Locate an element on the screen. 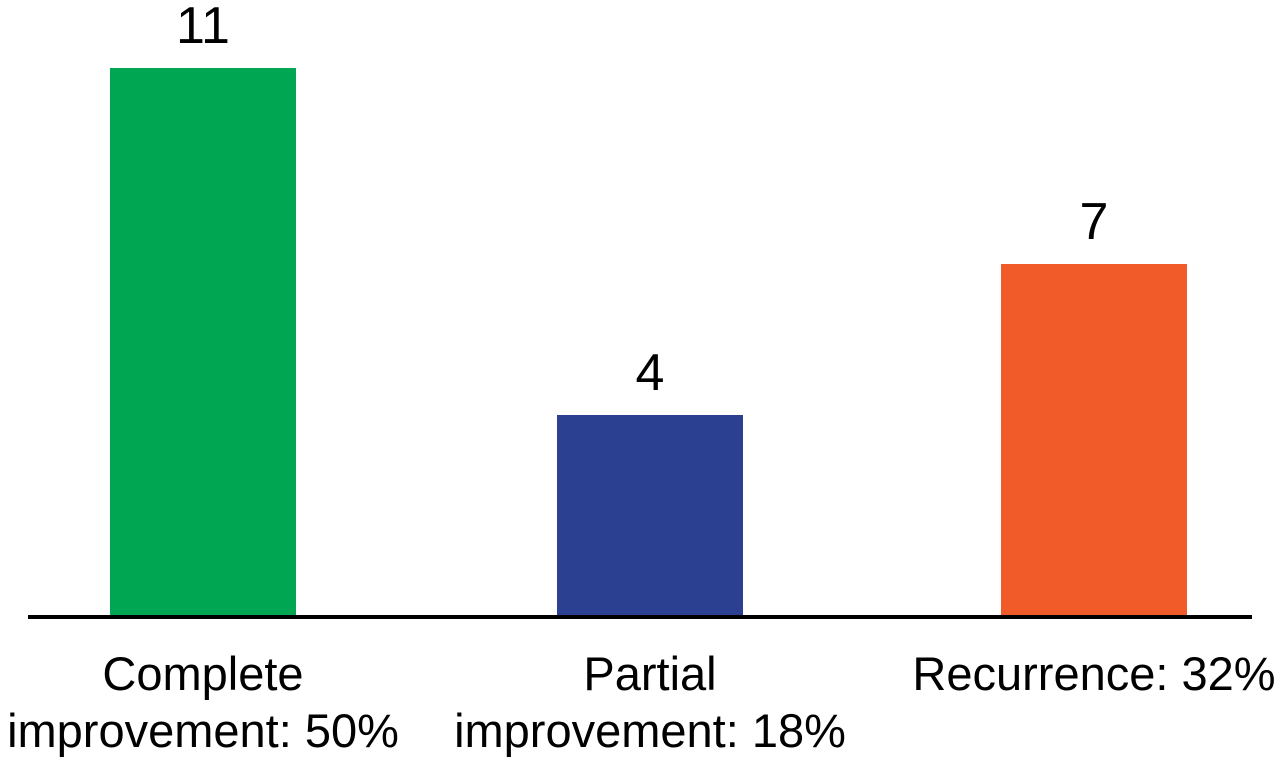 Image resolution: width=1282 pixels, height=763 pixels. bar-value-label-recurrence: 7 is located at coordinates (1094, 222).